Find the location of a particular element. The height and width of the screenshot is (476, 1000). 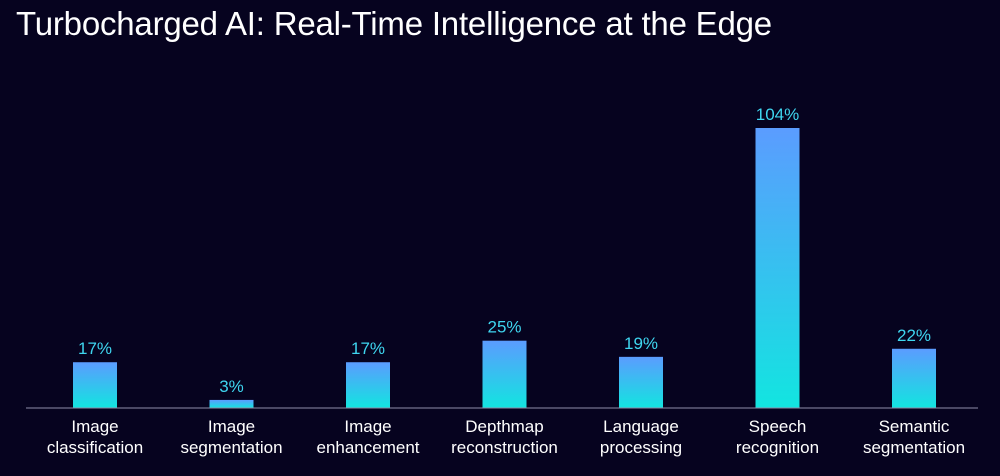

category-label: recognition is located at coordinates (777, 447).